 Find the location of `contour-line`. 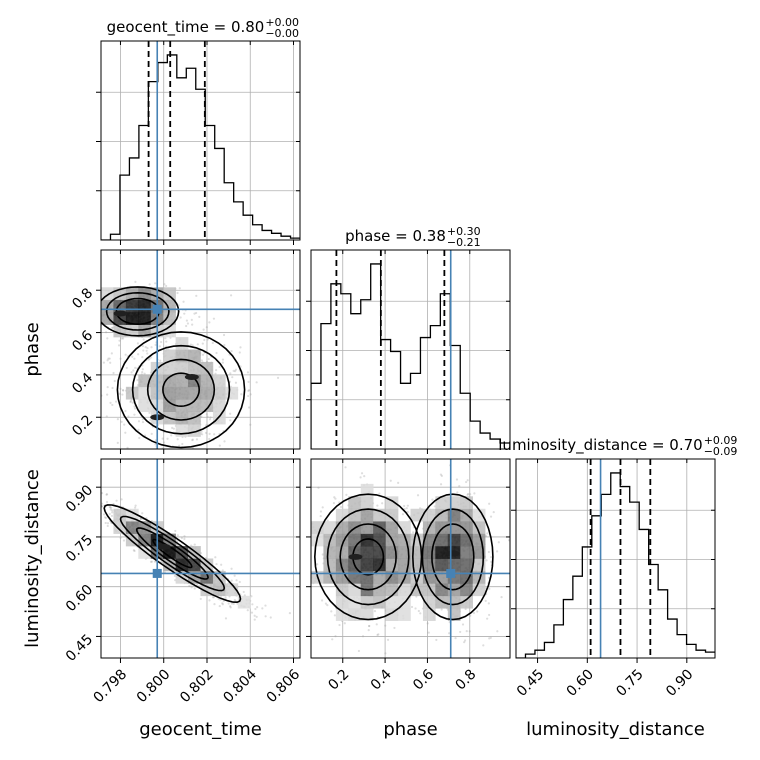

contour-line is located at coordinates (181, 390).